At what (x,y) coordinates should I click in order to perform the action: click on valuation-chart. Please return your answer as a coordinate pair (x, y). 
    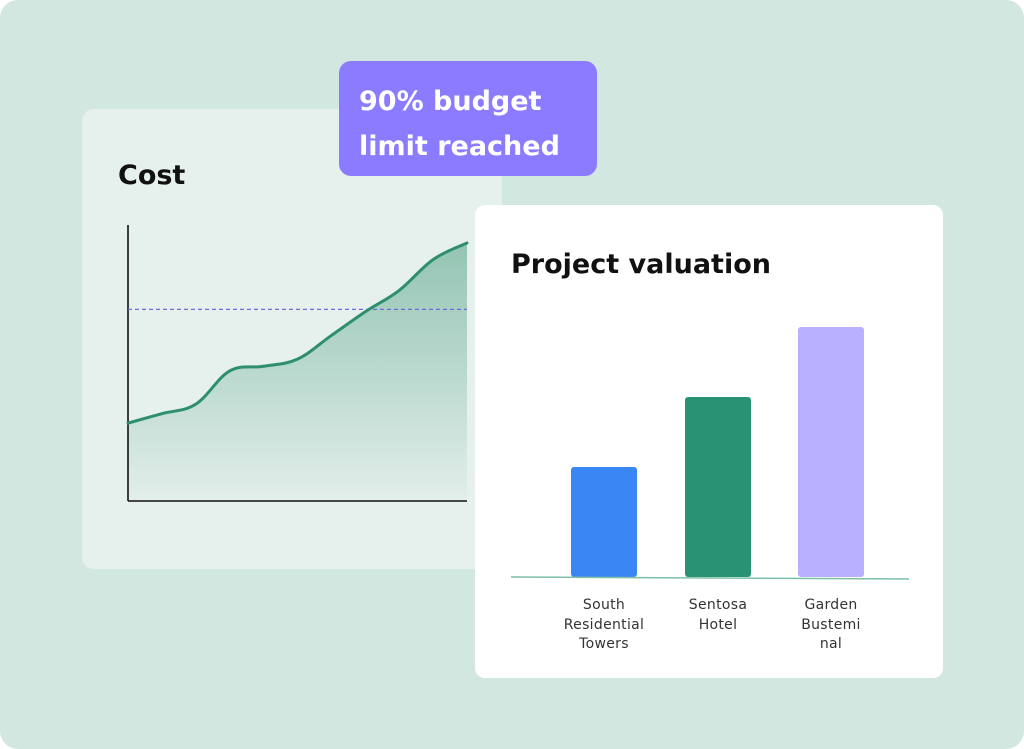
    Looking at the image, I should click on (710, 453).